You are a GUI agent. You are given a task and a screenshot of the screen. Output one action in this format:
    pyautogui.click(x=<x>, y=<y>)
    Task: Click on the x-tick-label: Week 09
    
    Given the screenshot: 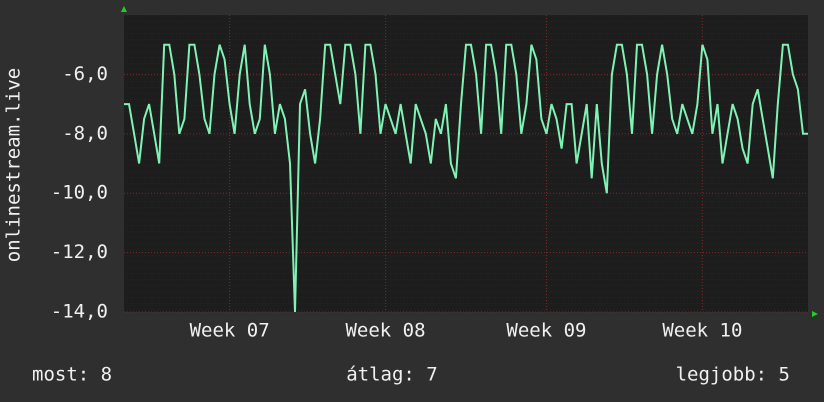 What is the action you would take?
    pyautogui.click(x=546, y=331)
    